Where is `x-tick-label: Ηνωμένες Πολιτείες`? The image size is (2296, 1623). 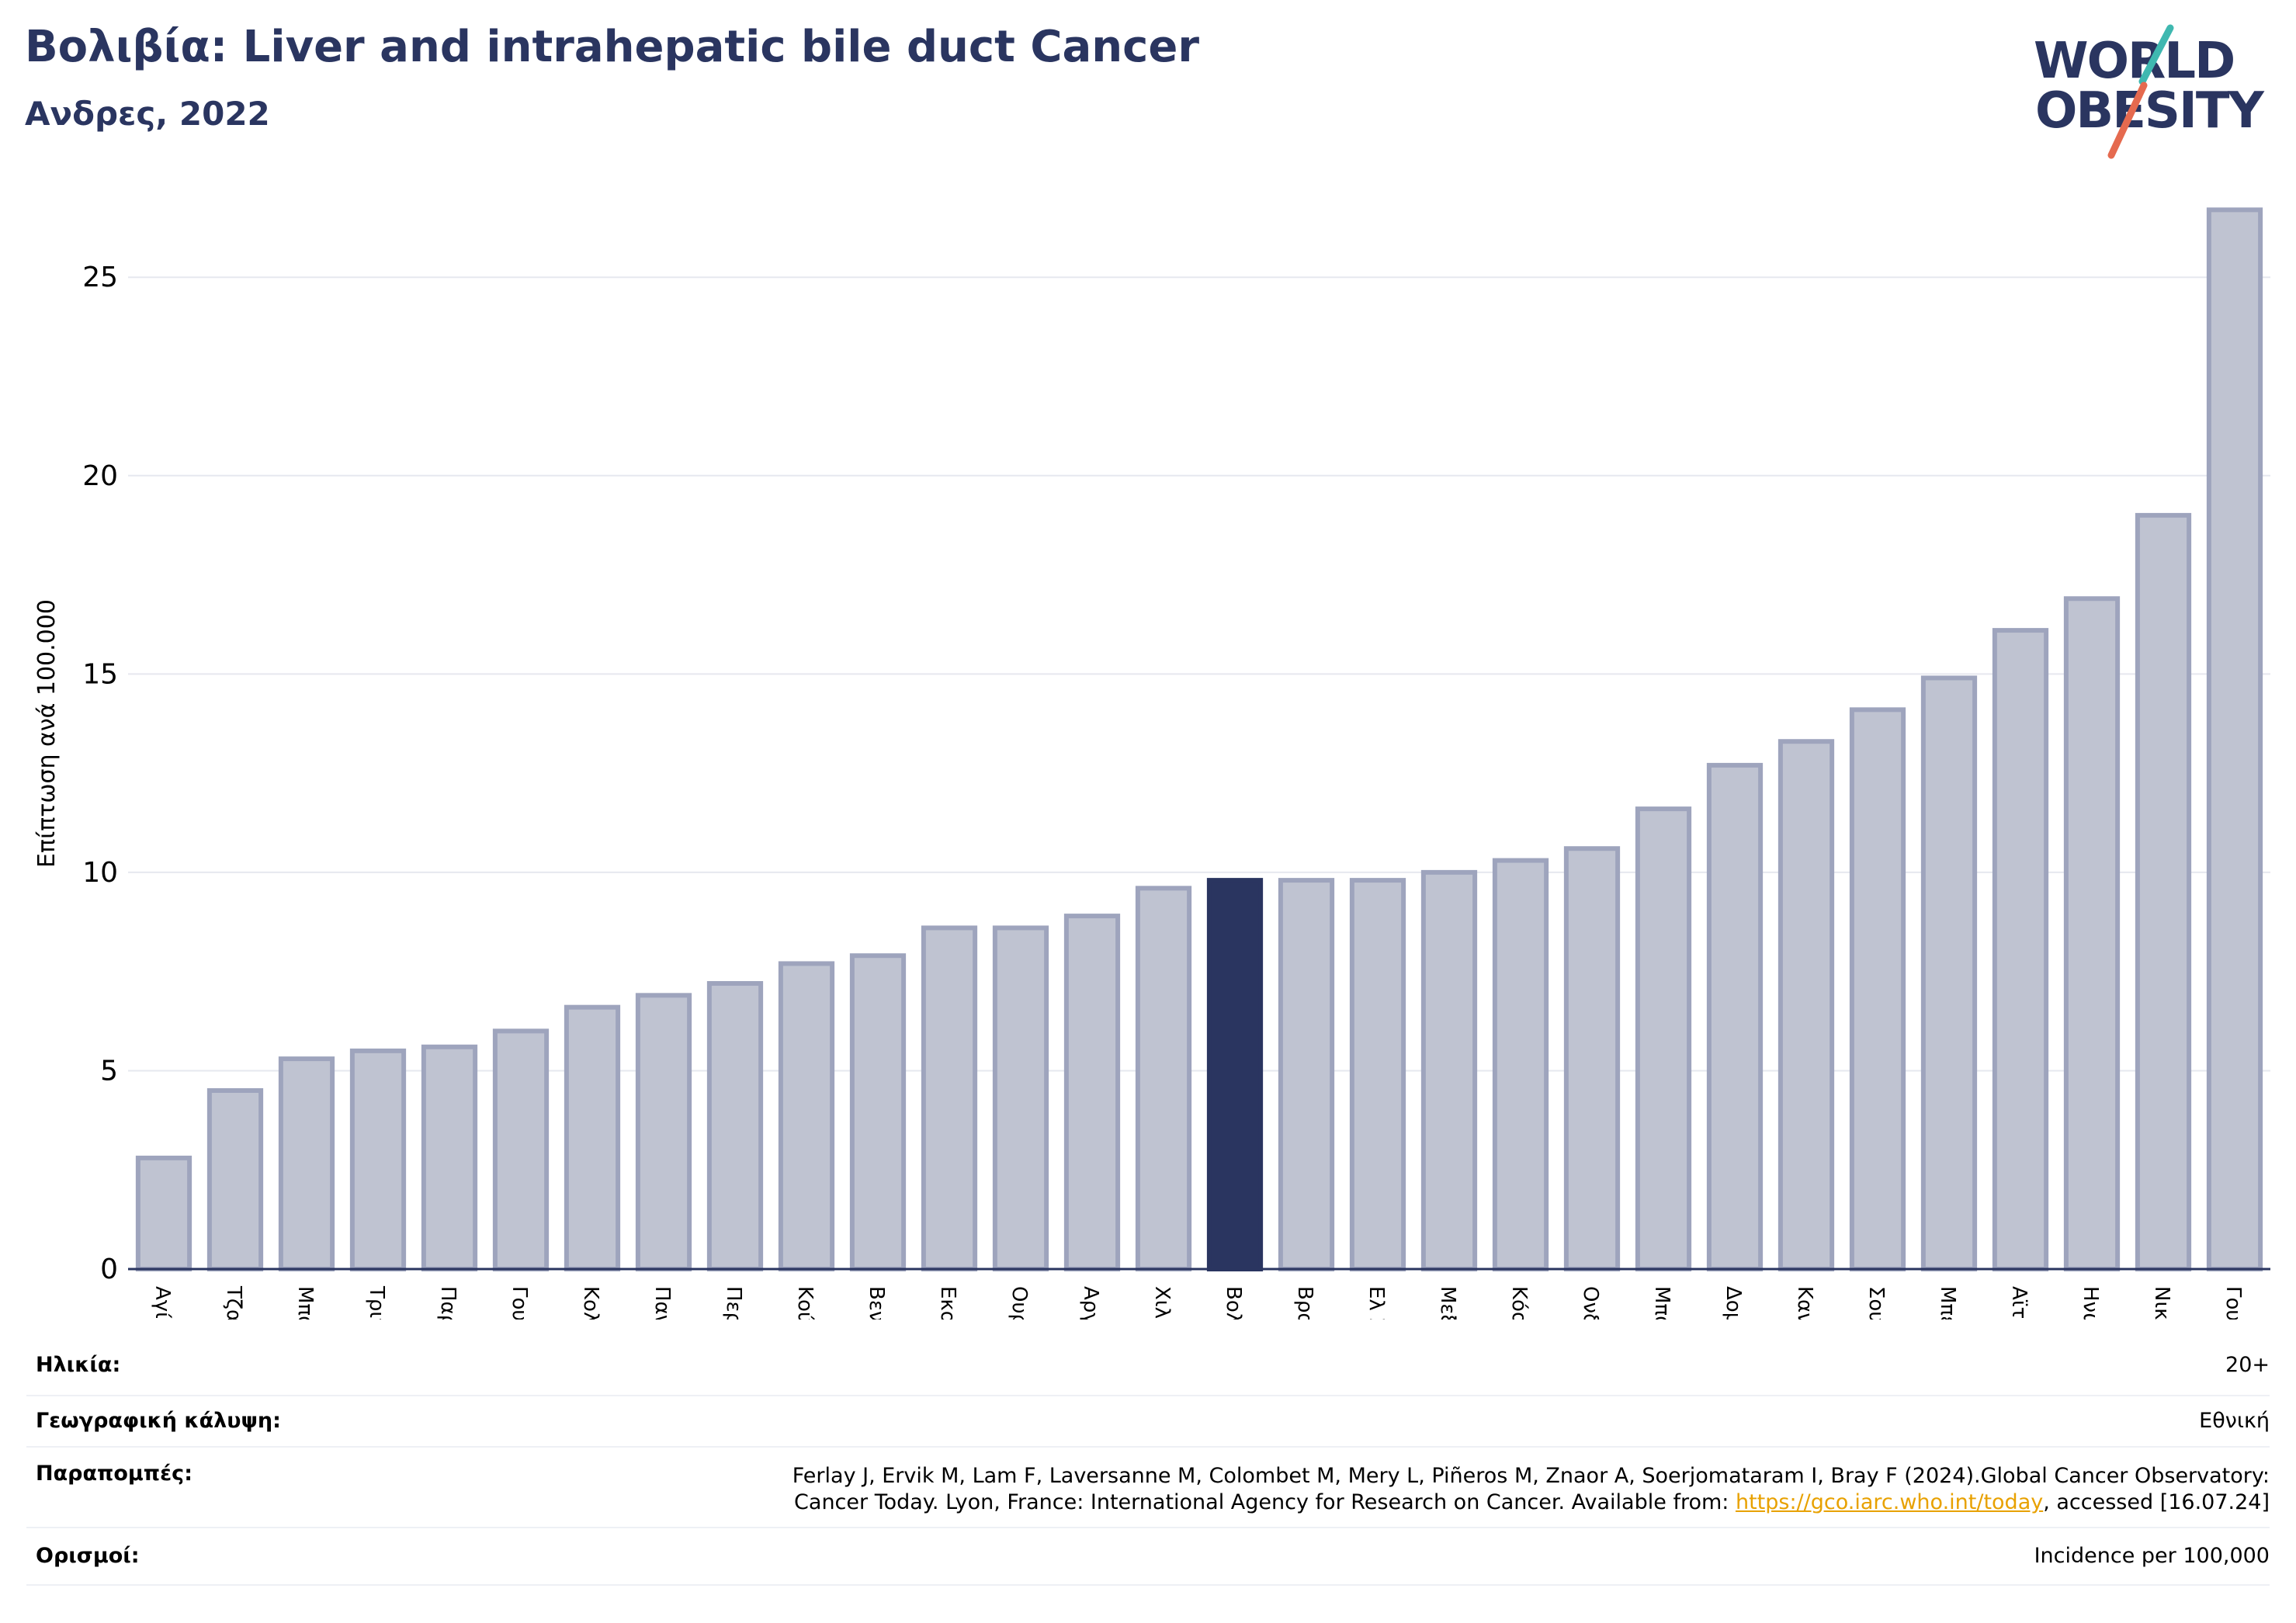 x-tick-label: Ηνωμένες Πολιτείες is located at coordinates (2090, 1303).